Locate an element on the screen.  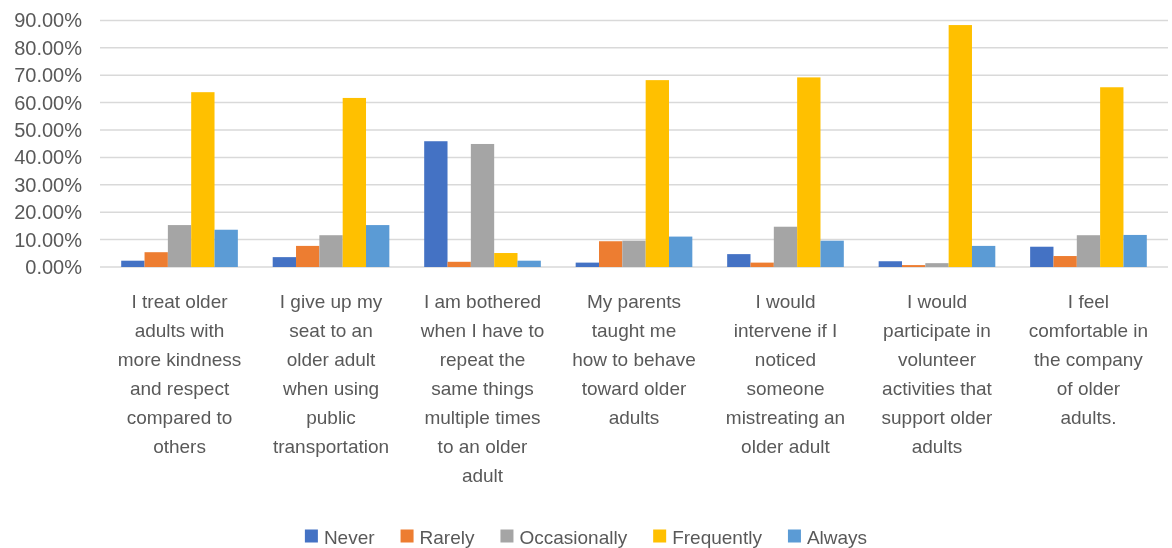
y-tick-label: 80.00% is located at coordinates (48, 47).